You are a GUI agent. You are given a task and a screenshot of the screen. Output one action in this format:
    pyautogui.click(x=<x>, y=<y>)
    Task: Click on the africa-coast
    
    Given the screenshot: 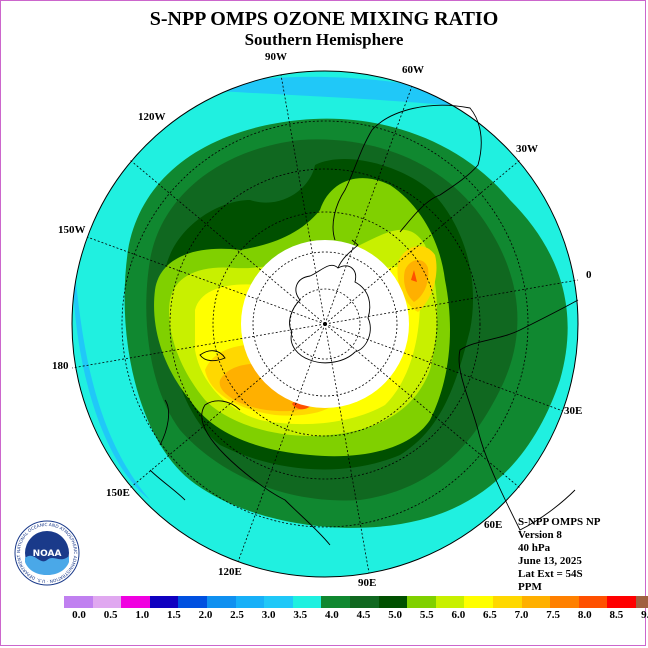 What is the action you would take?
    pyautogui.click(x=518, y=415)
    